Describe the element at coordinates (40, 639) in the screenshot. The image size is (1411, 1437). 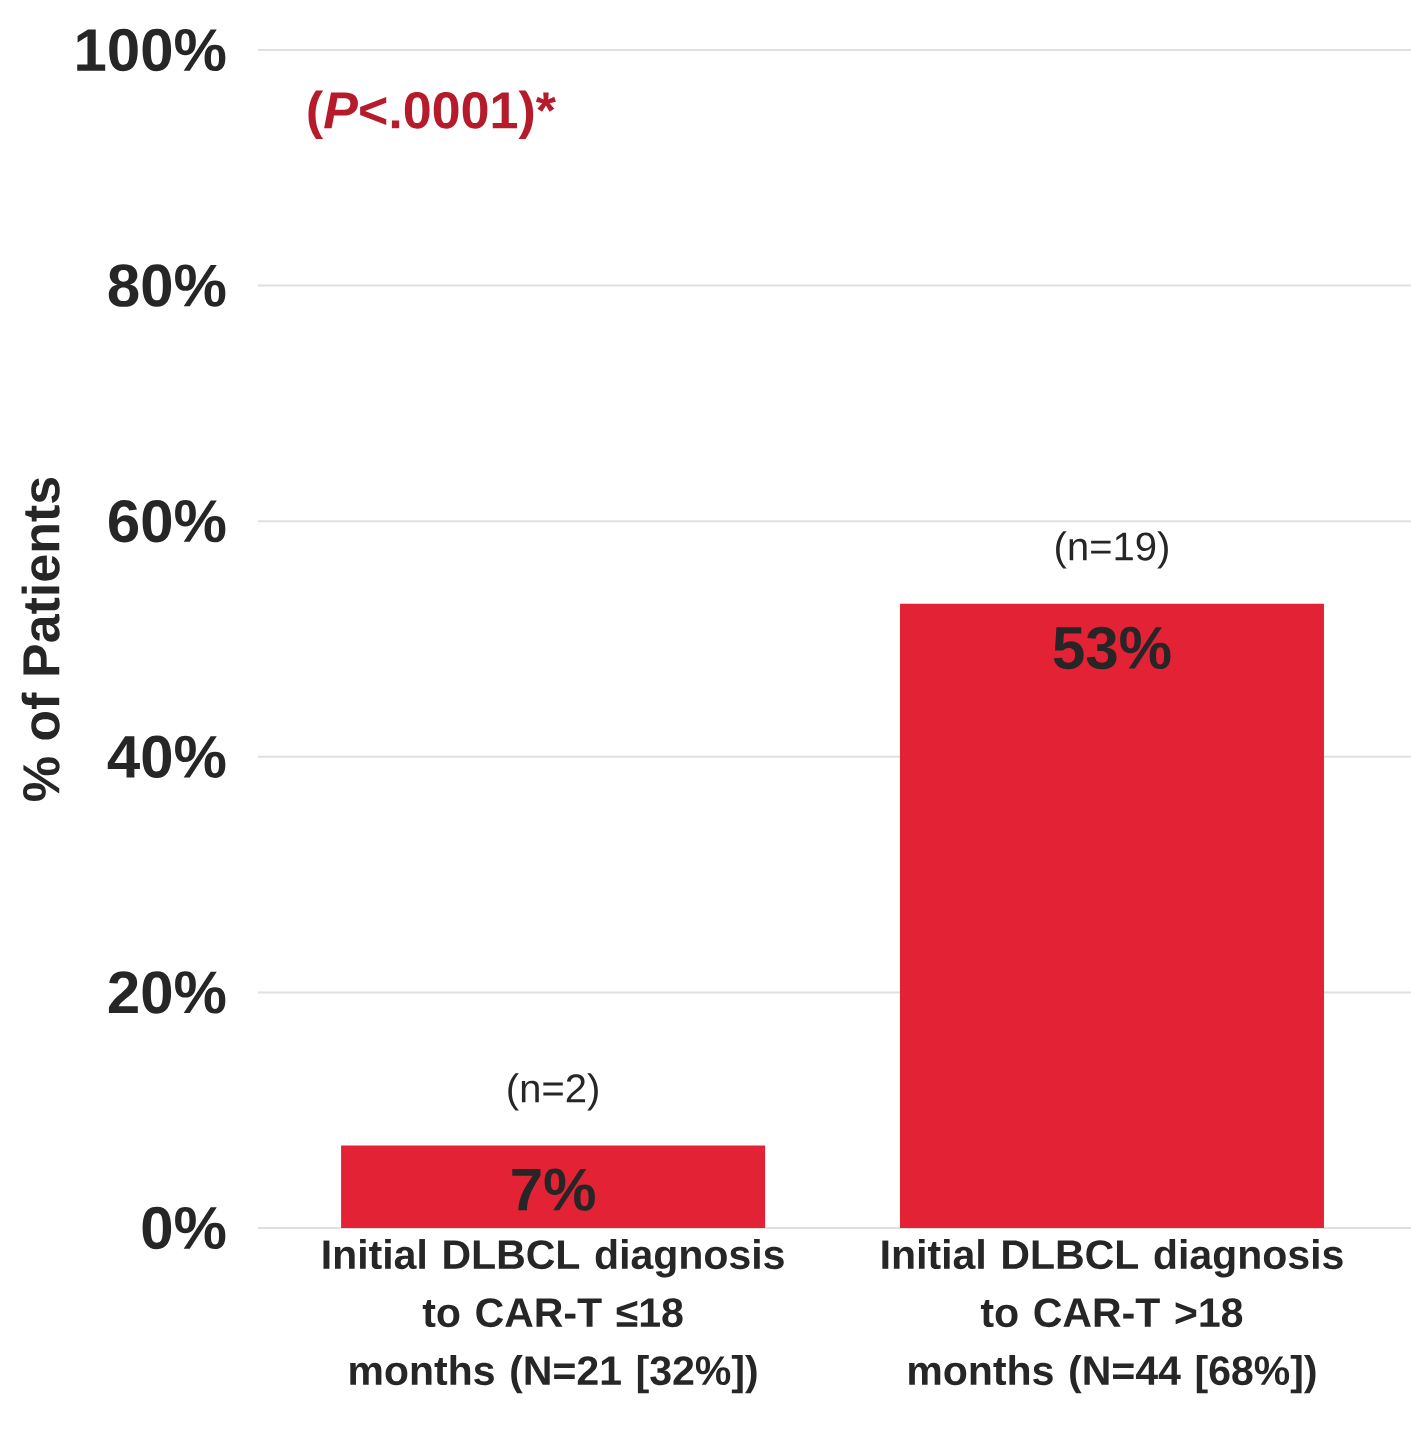
I see `y-axis-title: % of Patients` at that location.